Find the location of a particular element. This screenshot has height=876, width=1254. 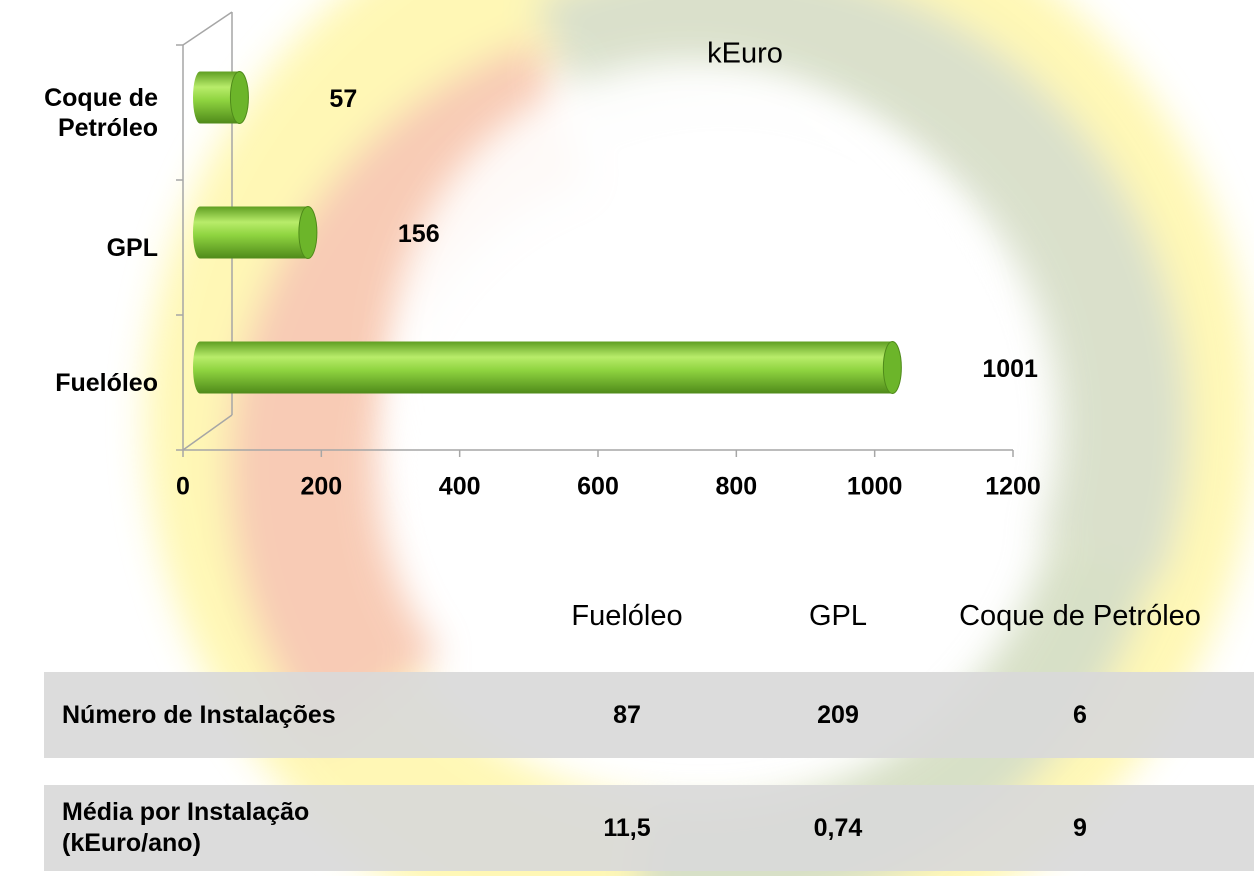

x-tick-label: 800 is located at coordinates (736, 487).